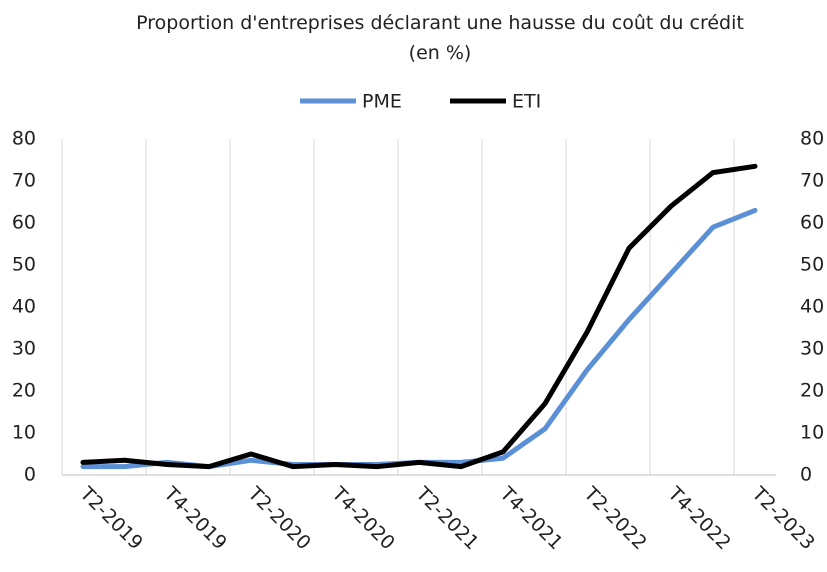 The height and width of the screenshot is (572, 827). I want to click on y2-tick-label: 50, so click(812, 265).